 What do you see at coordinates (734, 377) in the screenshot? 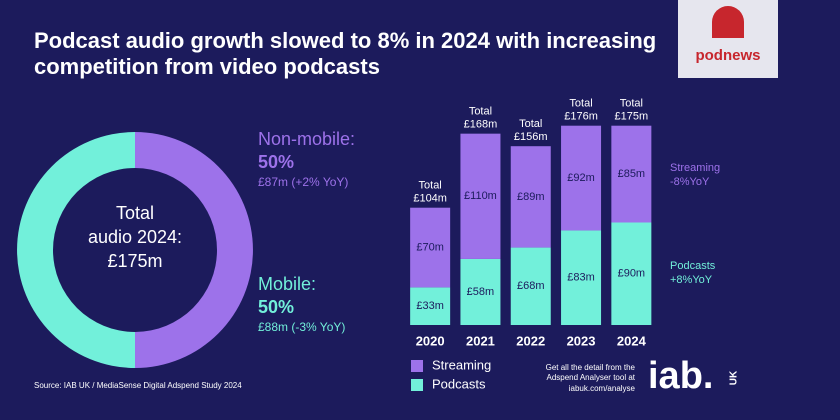
I see `iab-logo-sub: UK` at bounding box center [734, 377].